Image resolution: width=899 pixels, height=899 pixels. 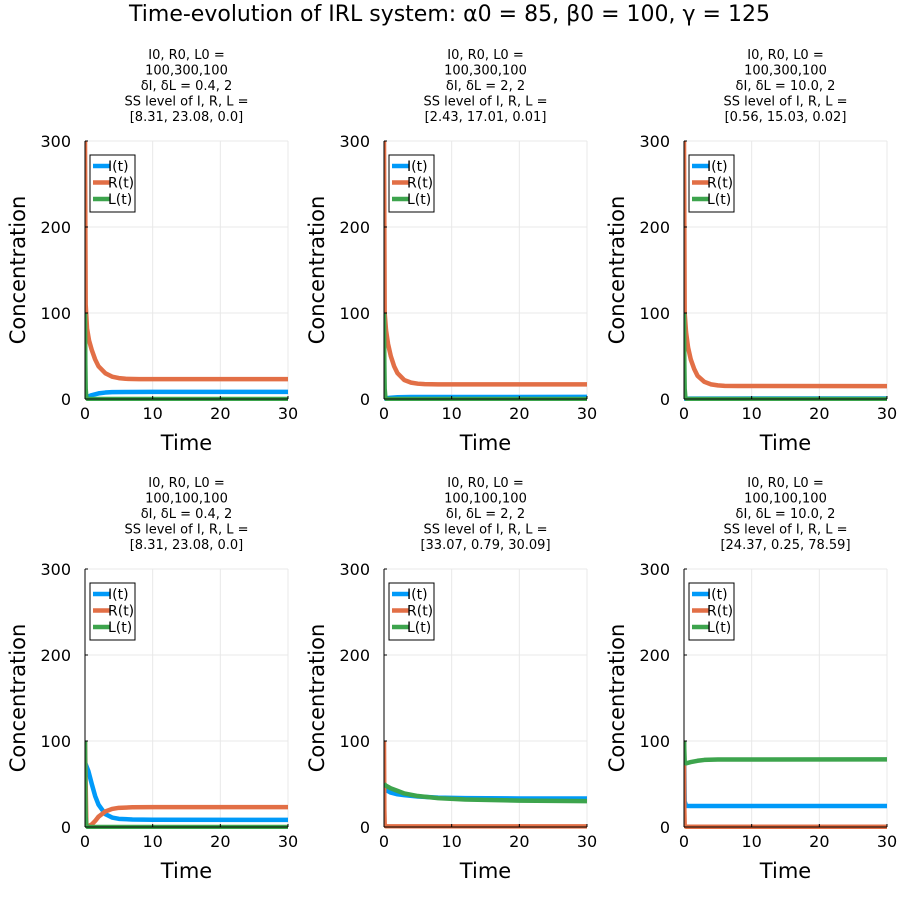 What do you see at coordinates (485, 545) in the screenshot?
I see `subplot-title-line: [33.07, 0.79, 30.09]` at bounding box center [485, 545].